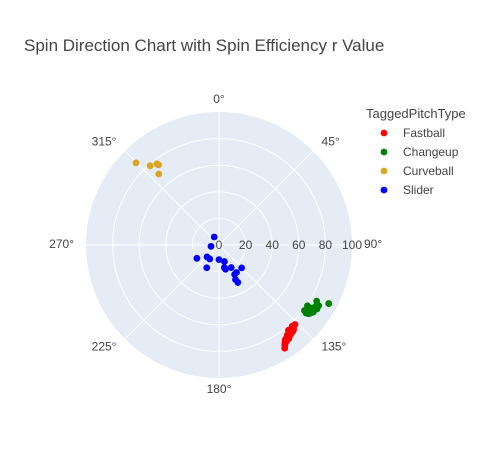  I want to click on angular-tick-label: 90°, so click(373, 244).